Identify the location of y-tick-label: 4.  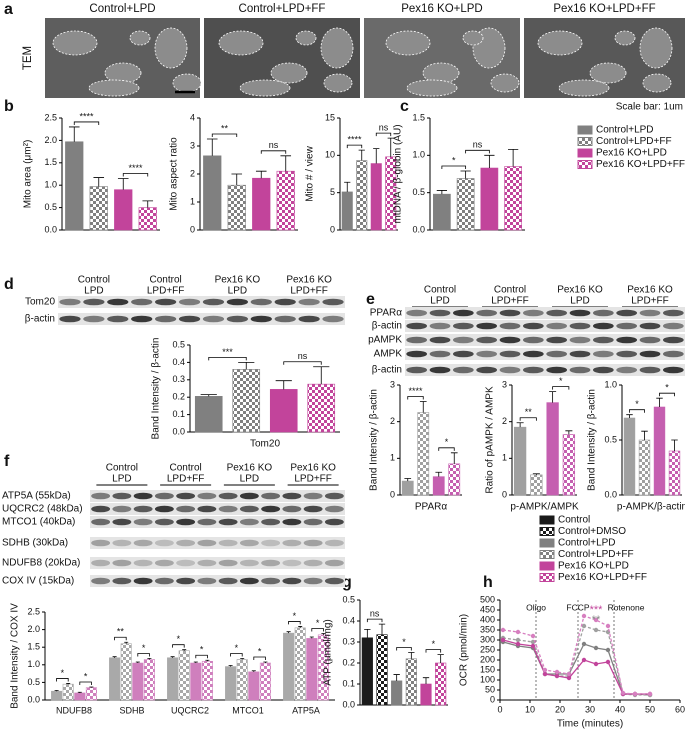
(192, 117).